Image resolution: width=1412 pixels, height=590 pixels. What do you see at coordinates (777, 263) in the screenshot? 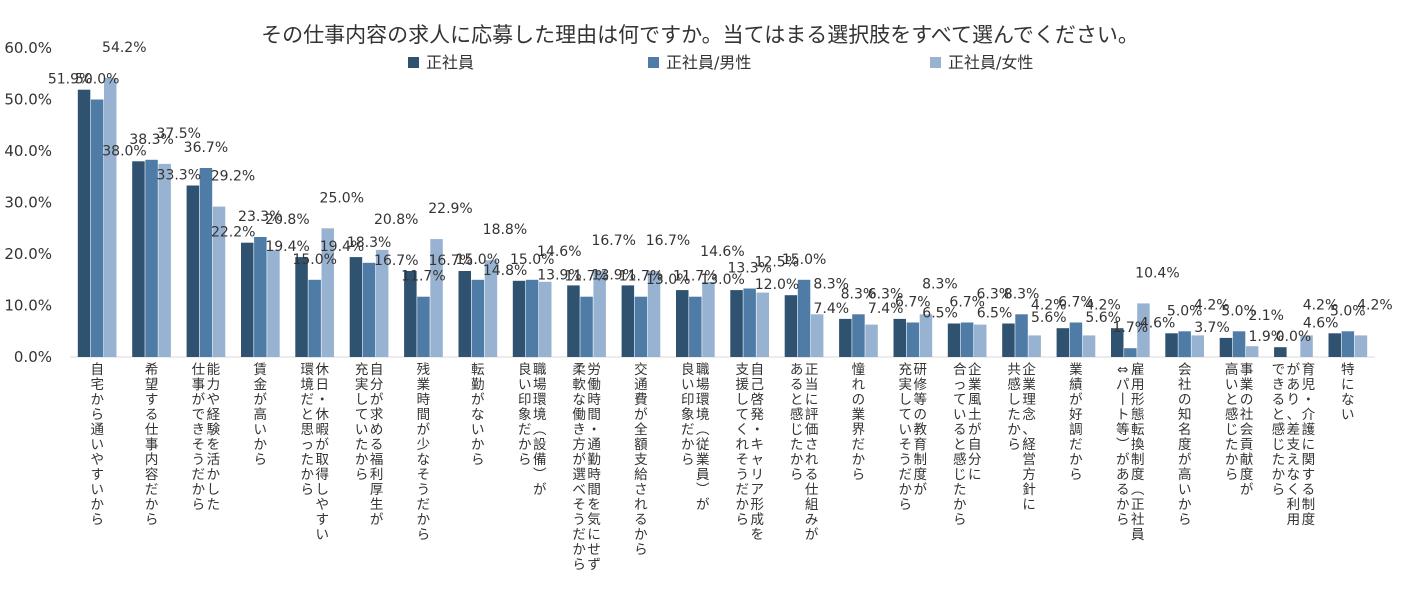
I see `data-label: 12.5%` at bounding box center [777, 263].